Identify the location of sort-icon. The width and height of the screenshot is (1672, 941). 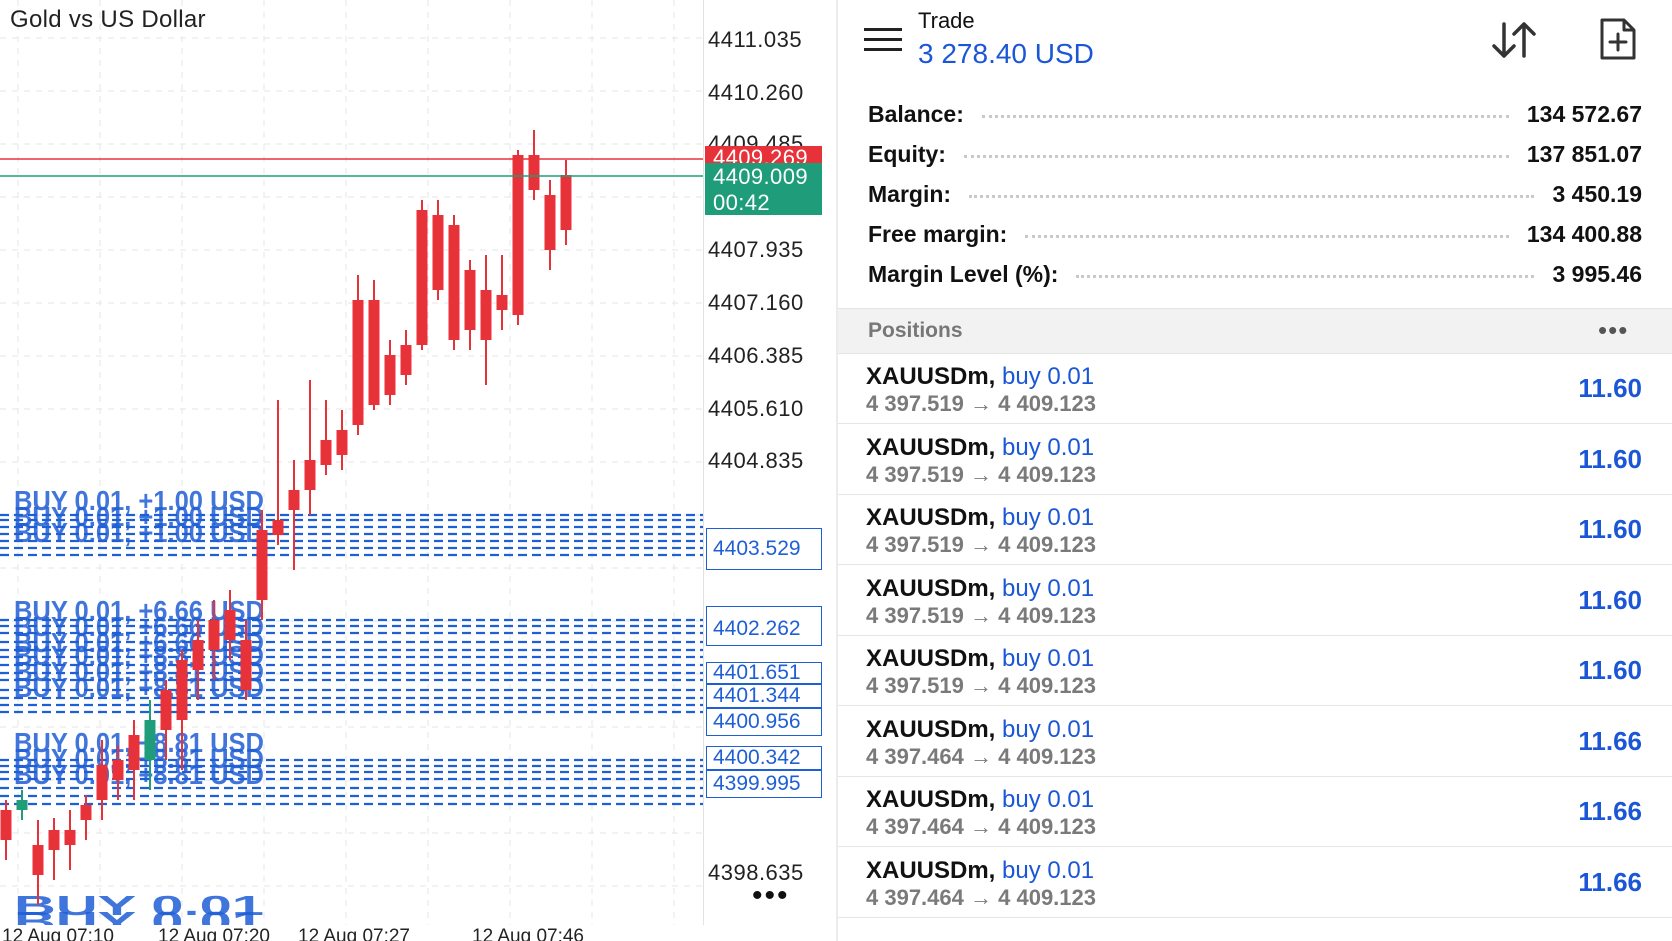
(1515, 40).